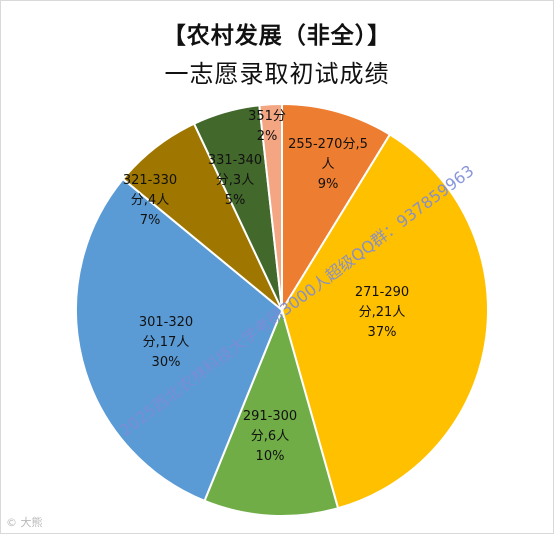 Image resolution: width=554 pixels, height=534 pixels. What do you see at coordinates (166, 342) in the screenshot?
I see `slice-label-3: 301-320 分,17人 30%` at bounding box center [166, 342].